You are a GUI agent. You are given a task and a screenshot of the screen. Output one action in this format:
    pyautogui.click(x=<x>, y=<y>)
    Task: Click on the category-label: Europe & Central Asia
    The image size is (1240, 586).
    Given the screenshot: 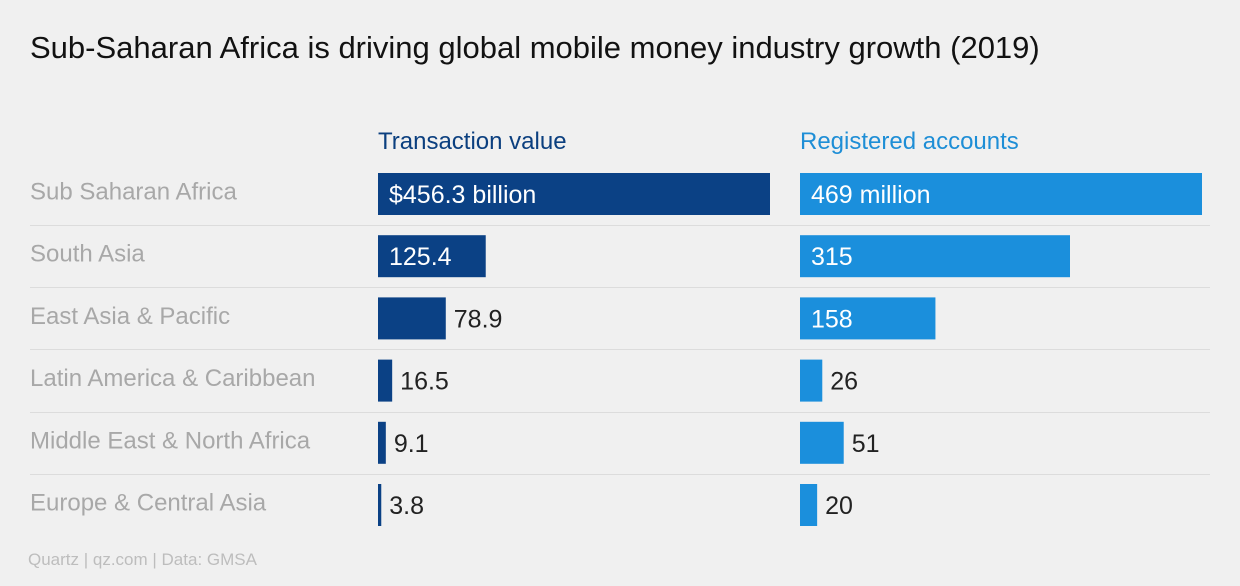 What is the action you would take?
    pyautogui.click(x=148, y=503)
    